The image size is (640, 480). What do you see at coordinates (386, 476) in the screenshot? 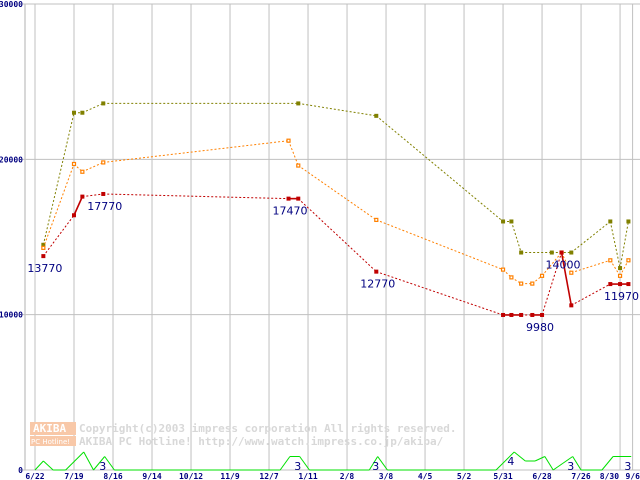
I see `x-tick-label: 3/8` at bounding box center [386, 476].